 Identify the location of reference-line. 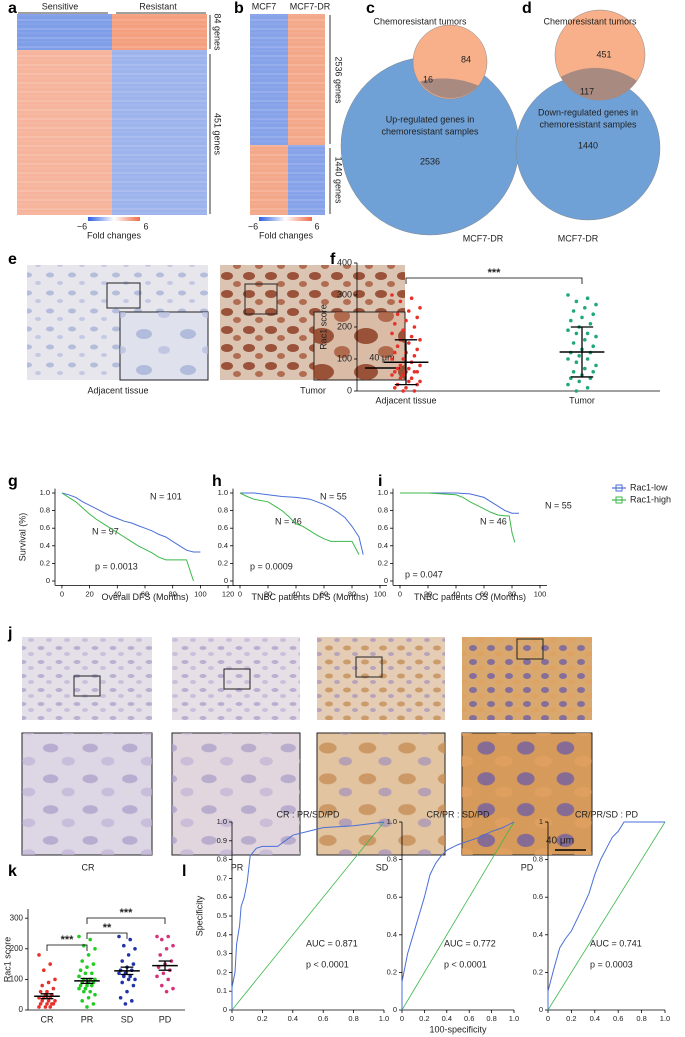
(458, 916).